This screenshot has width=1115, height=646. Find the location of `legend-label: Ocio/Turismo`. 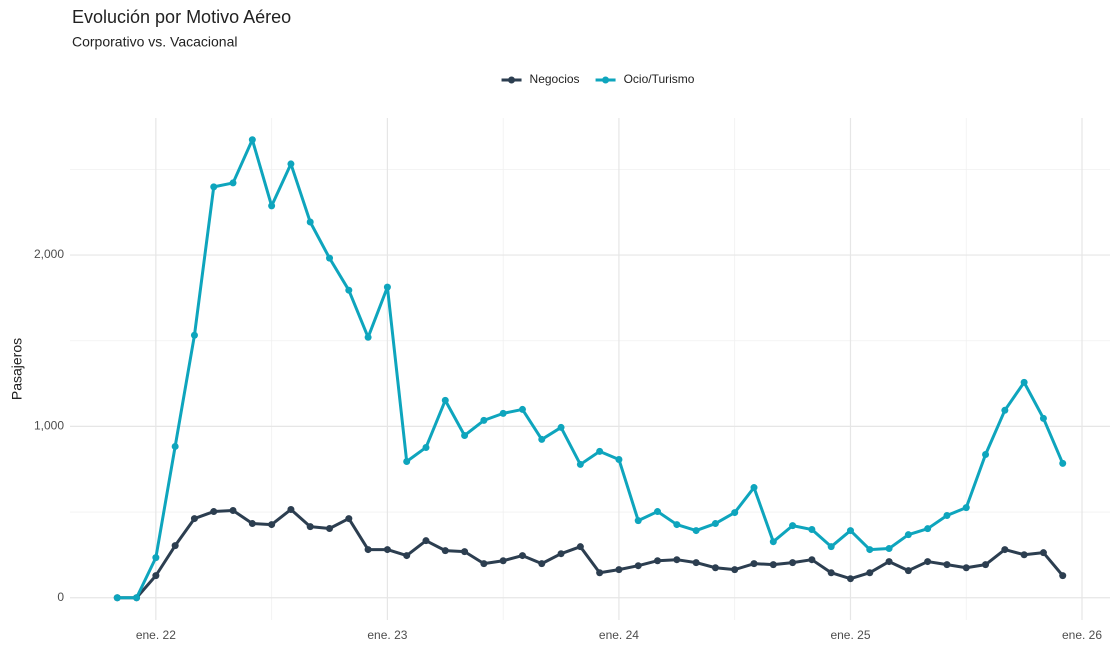

legend-label: Ocio/Turismo is located at coordinates (659, 79).